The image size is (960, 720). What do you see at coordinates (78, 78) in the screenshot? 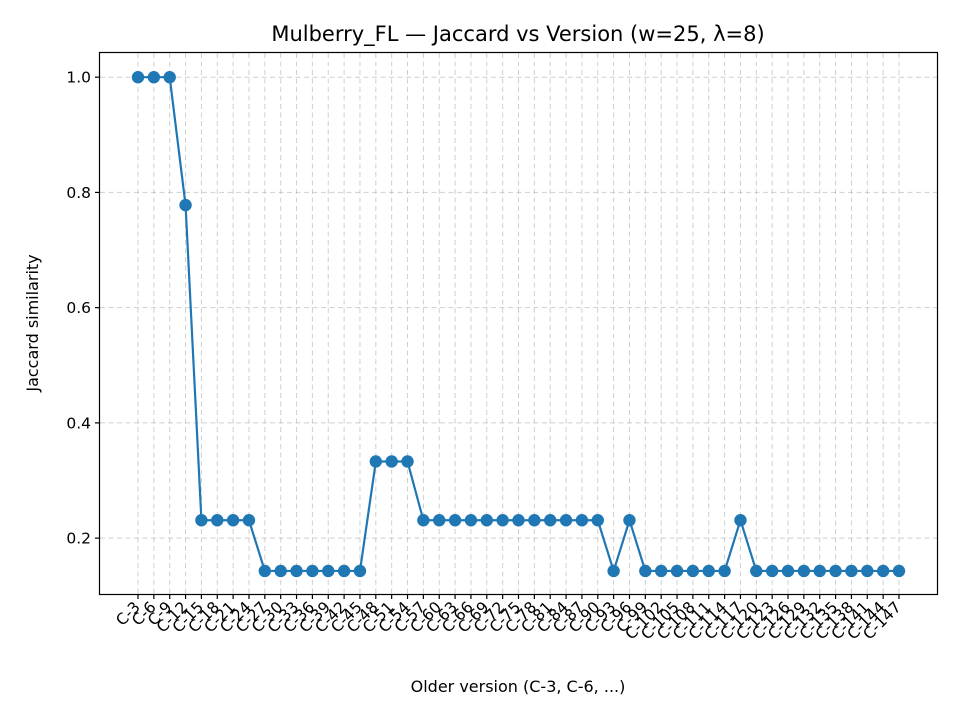
I see `y-tick-label: 1.0` at bounding box center [78, 78].